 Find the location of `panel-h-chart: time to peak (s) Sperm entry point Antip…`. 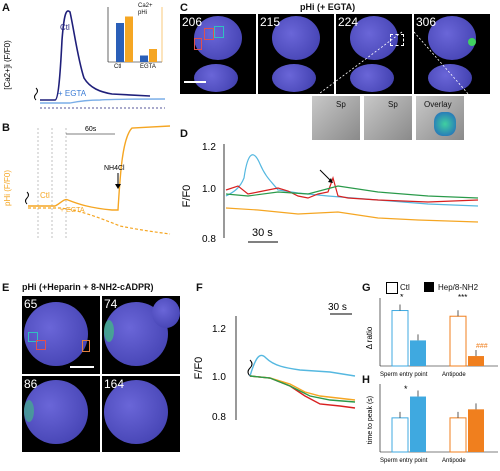

panel-h-chart: time to peak (s) Sperm entry point Antip… is located at coordinates (432, 424).